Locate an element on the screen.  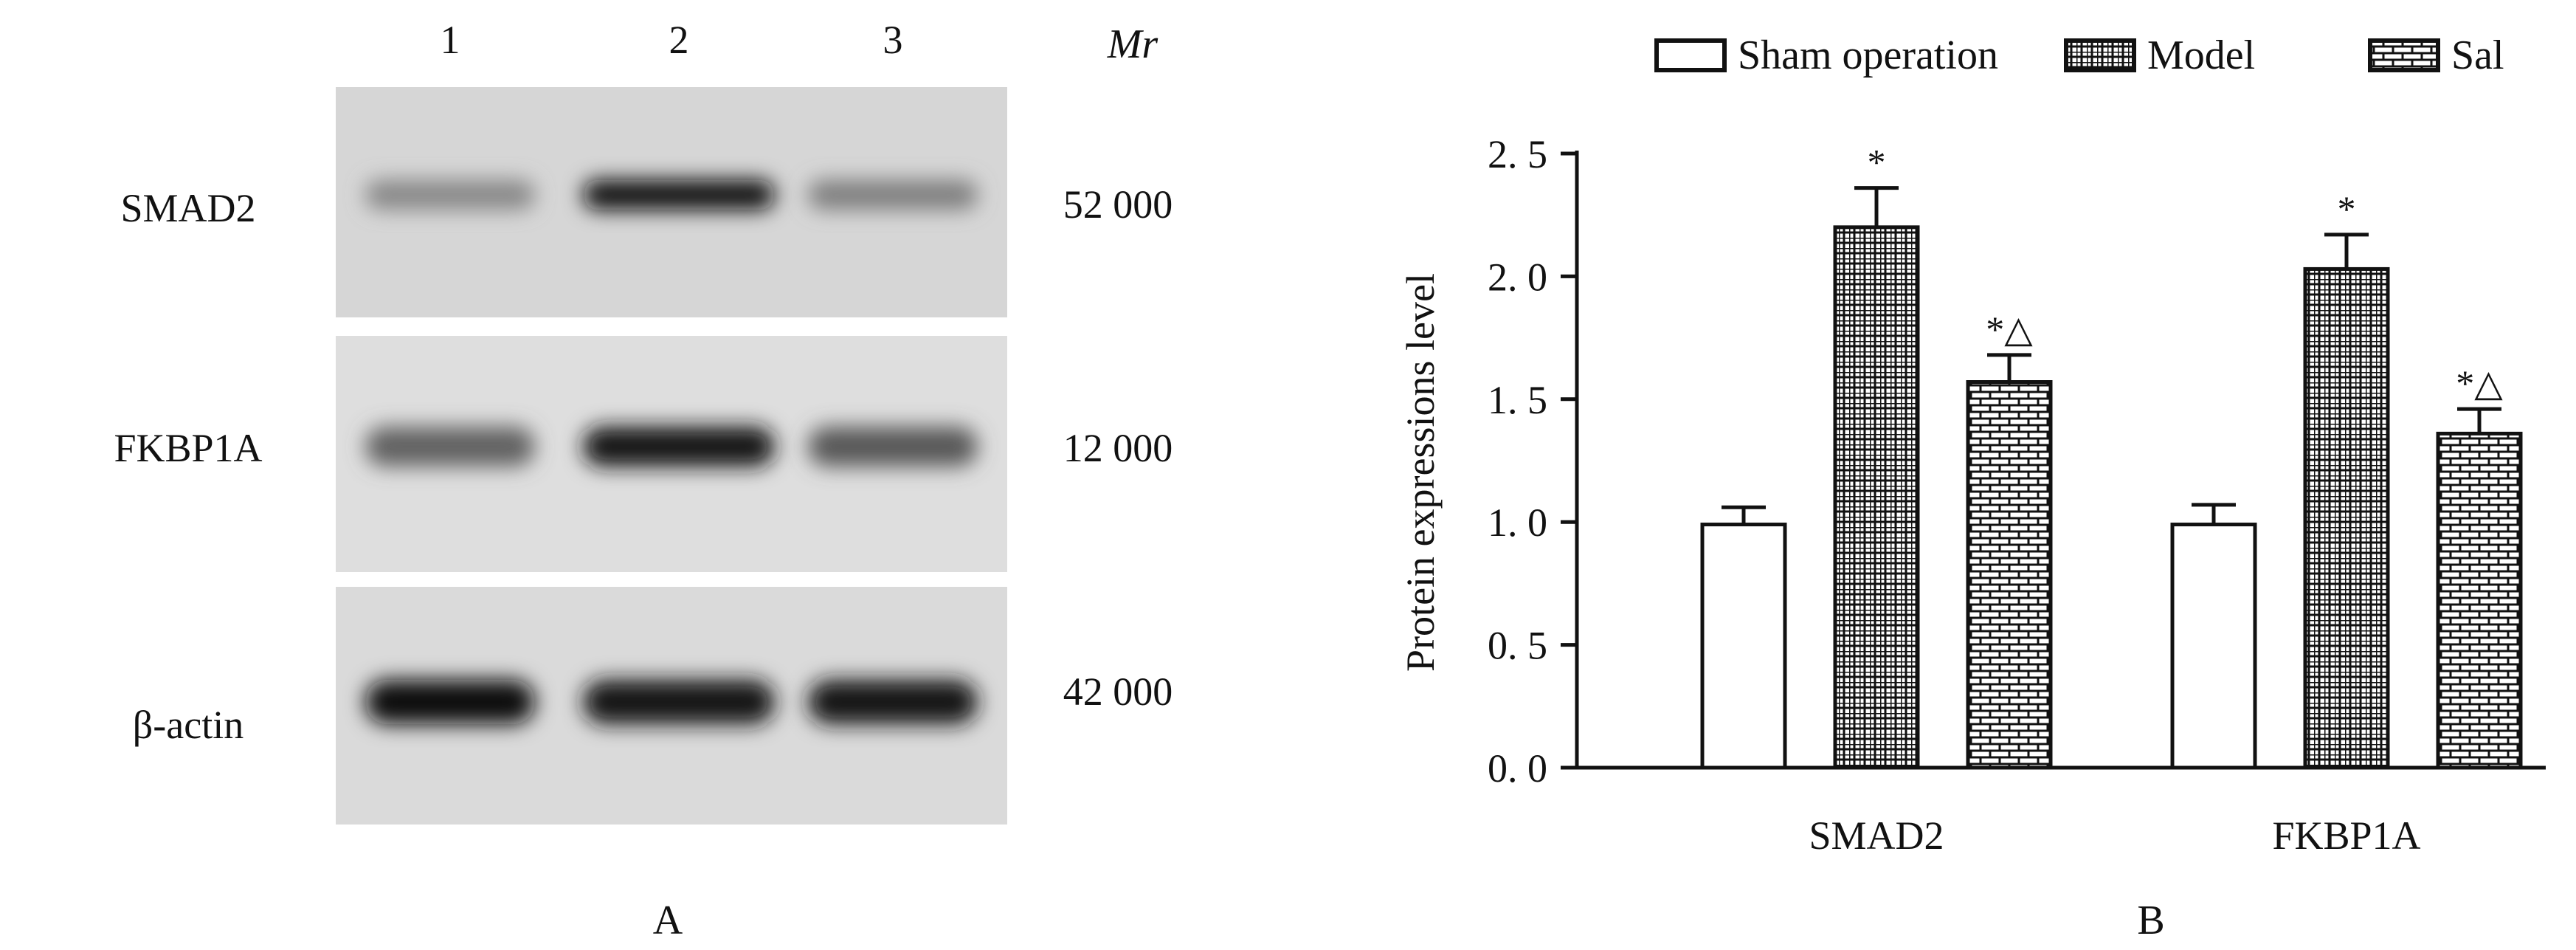
bar-smad2-plain is located at coordinates (1743, 647).